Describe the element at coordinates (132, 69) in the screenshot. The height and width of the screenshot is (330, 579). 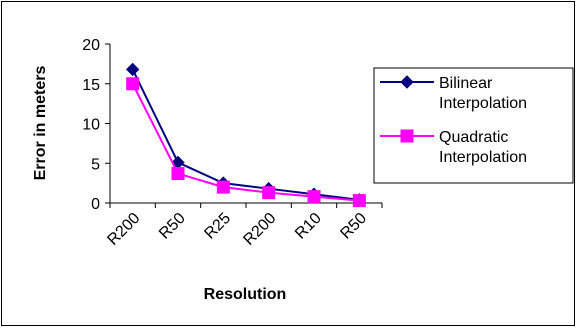
I see `series-0-point` at that location.